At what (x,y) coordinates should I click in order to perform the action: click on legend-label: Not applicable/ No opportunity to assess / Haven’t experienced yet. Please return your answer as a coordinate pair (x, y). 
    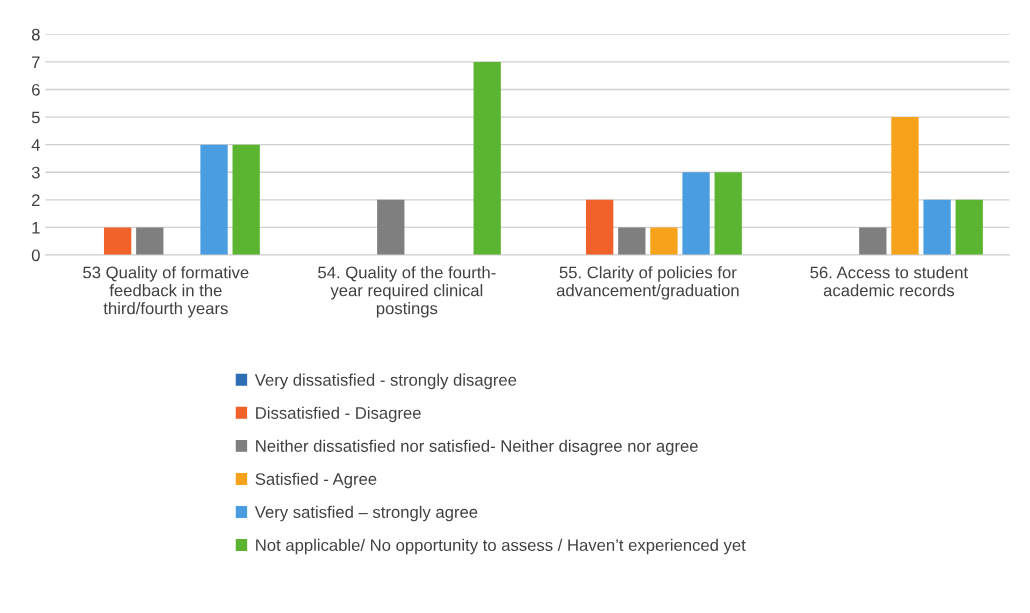
    Looking at the image, I should click on (501, 546).